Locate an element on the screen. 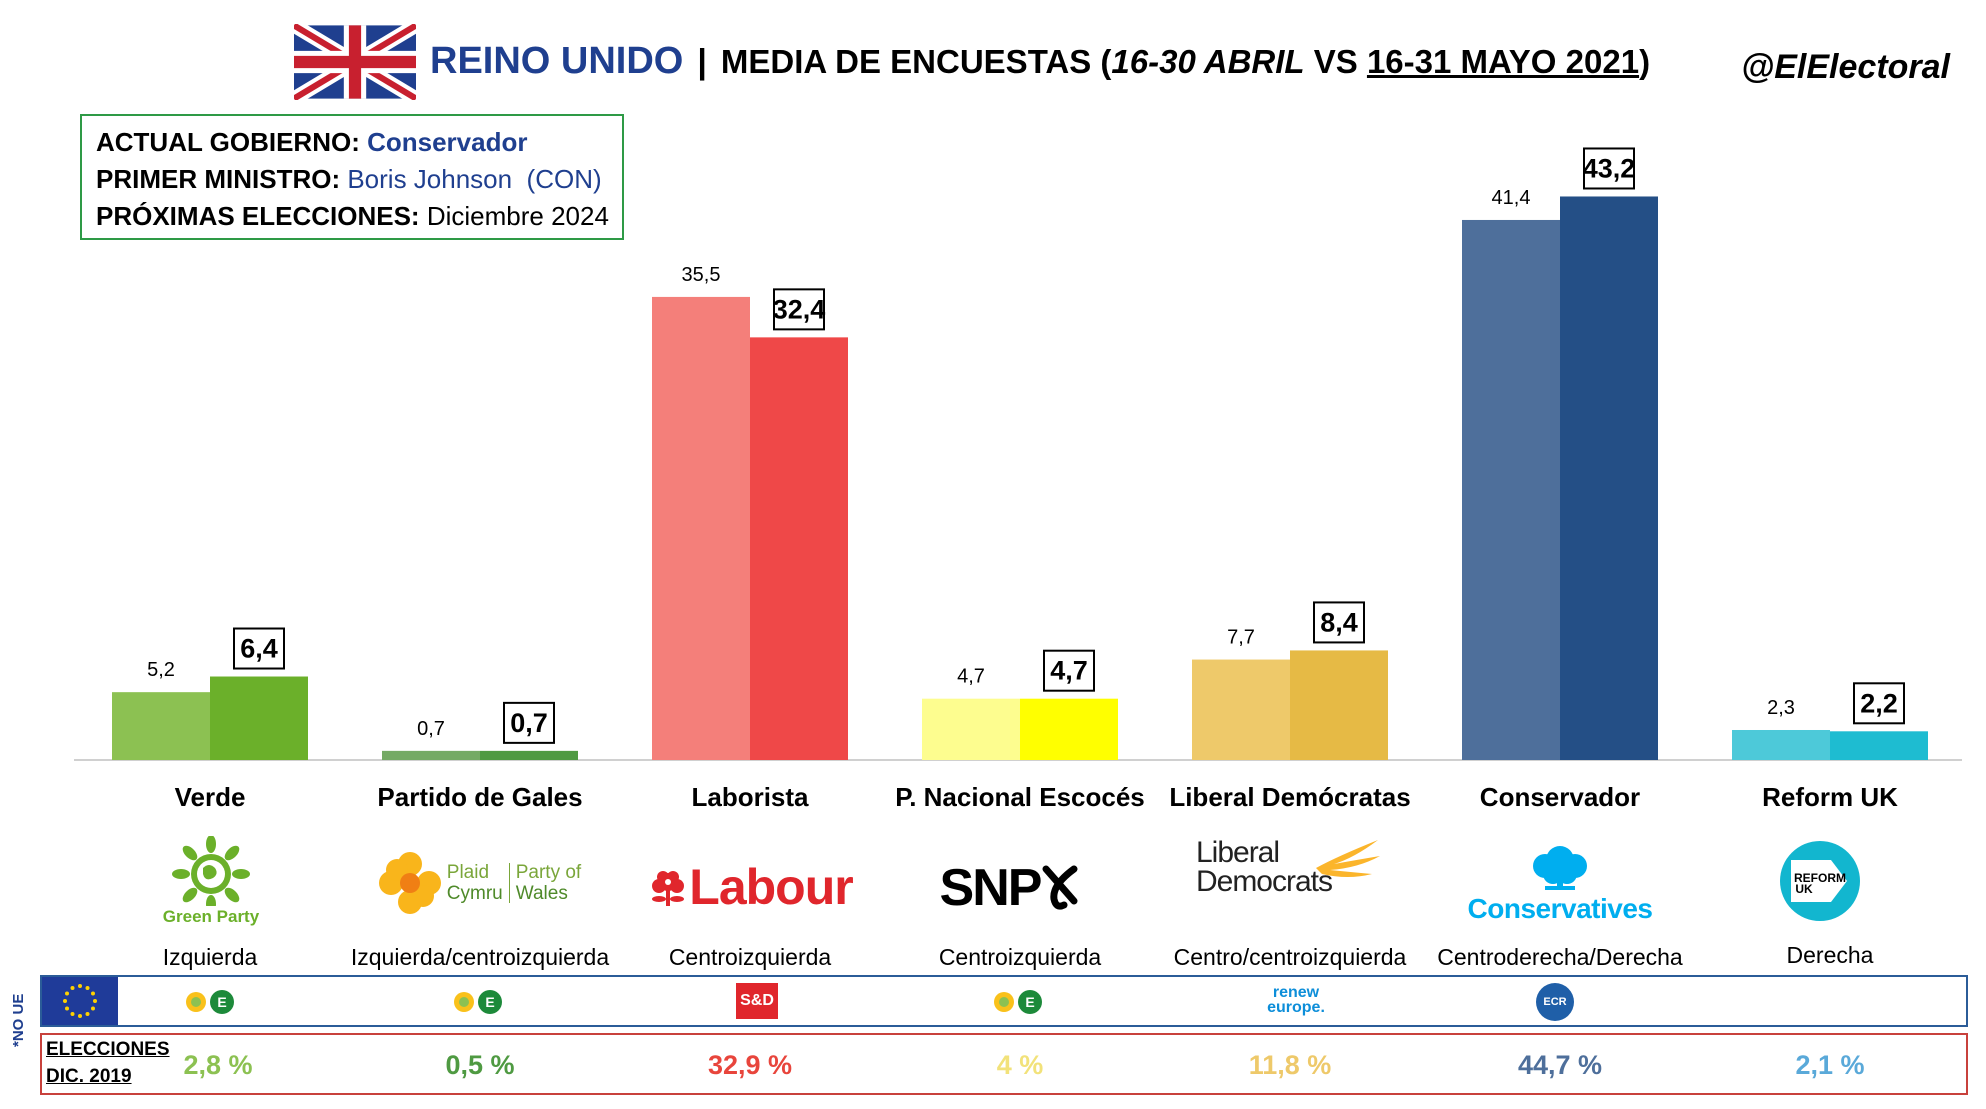  orientation-label-2: Centroizquierda is located at coordinates (750, 957).